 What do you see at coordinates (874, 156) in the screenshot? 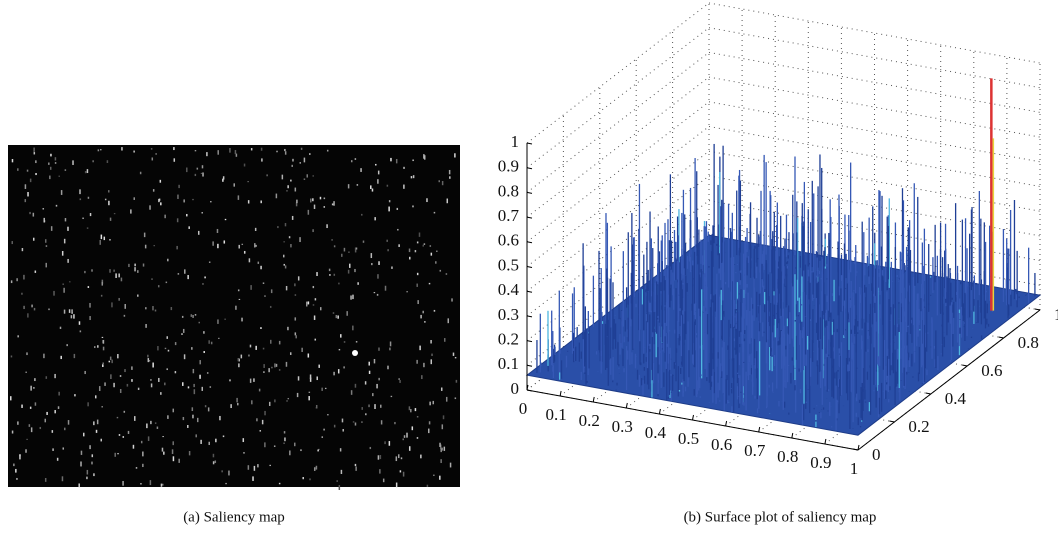
I see `grid-line` at bounding box center [874, 156].